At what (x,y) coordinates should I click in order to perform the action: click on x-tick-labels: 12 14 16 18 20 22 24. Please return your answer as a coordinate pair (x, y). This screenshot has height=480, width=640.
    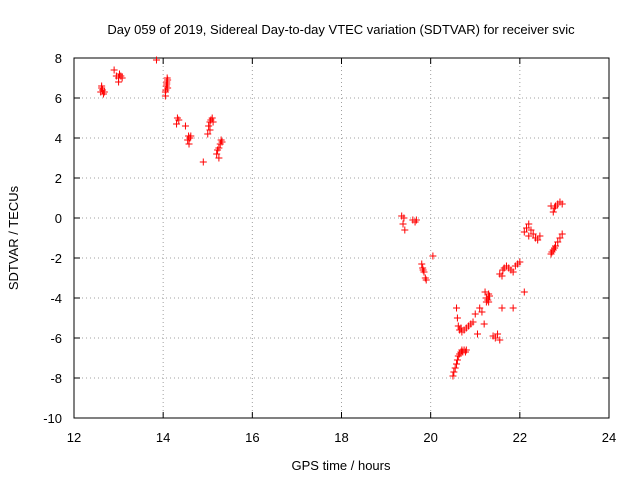
    Looking at the image, I should click on (341, 437).